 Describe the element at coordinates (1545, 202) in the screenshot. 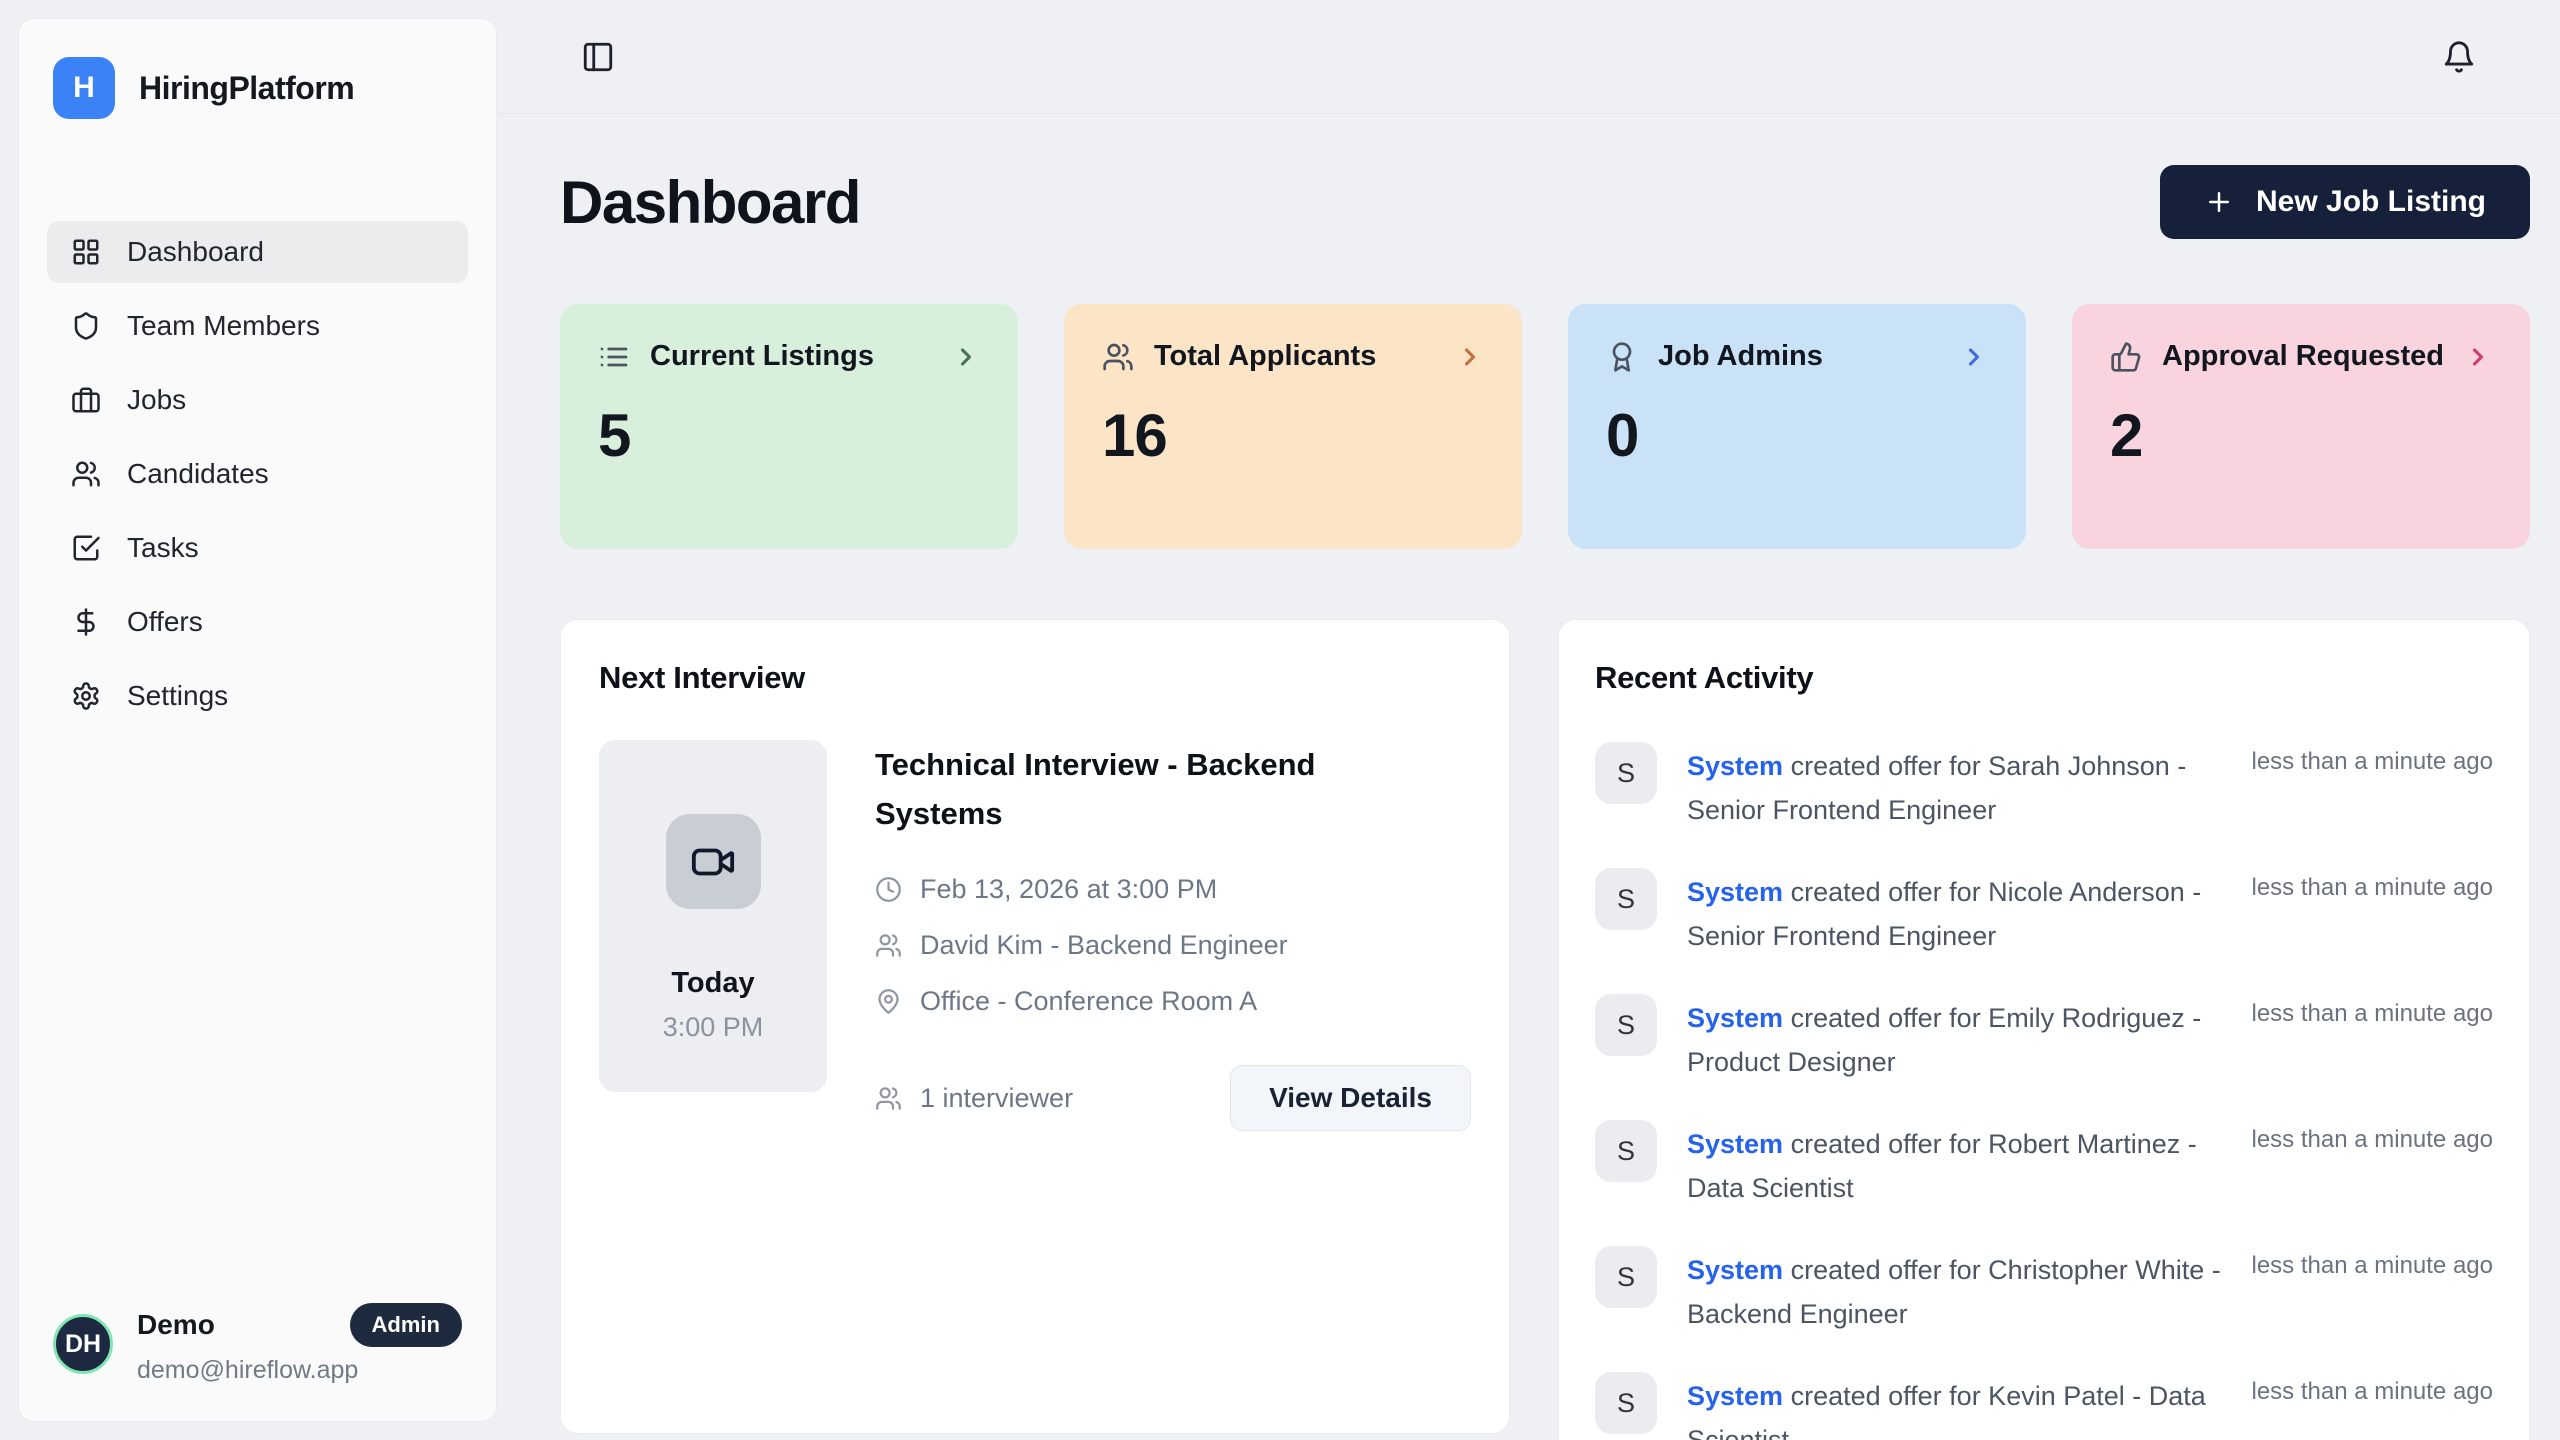

I see `page-header: Dashboard New Job Listing` at that location.